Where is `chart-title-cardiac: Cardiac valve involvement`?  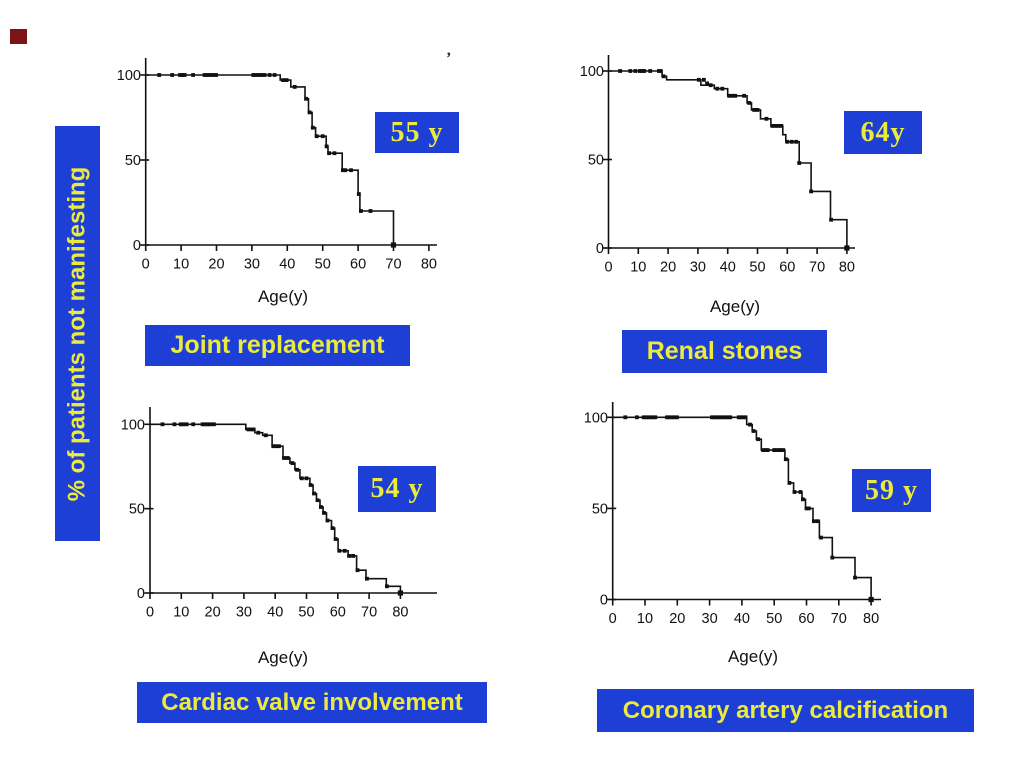 chart-title-cardiac: Cardiac valve involvement is located at coordinates (312, 702).